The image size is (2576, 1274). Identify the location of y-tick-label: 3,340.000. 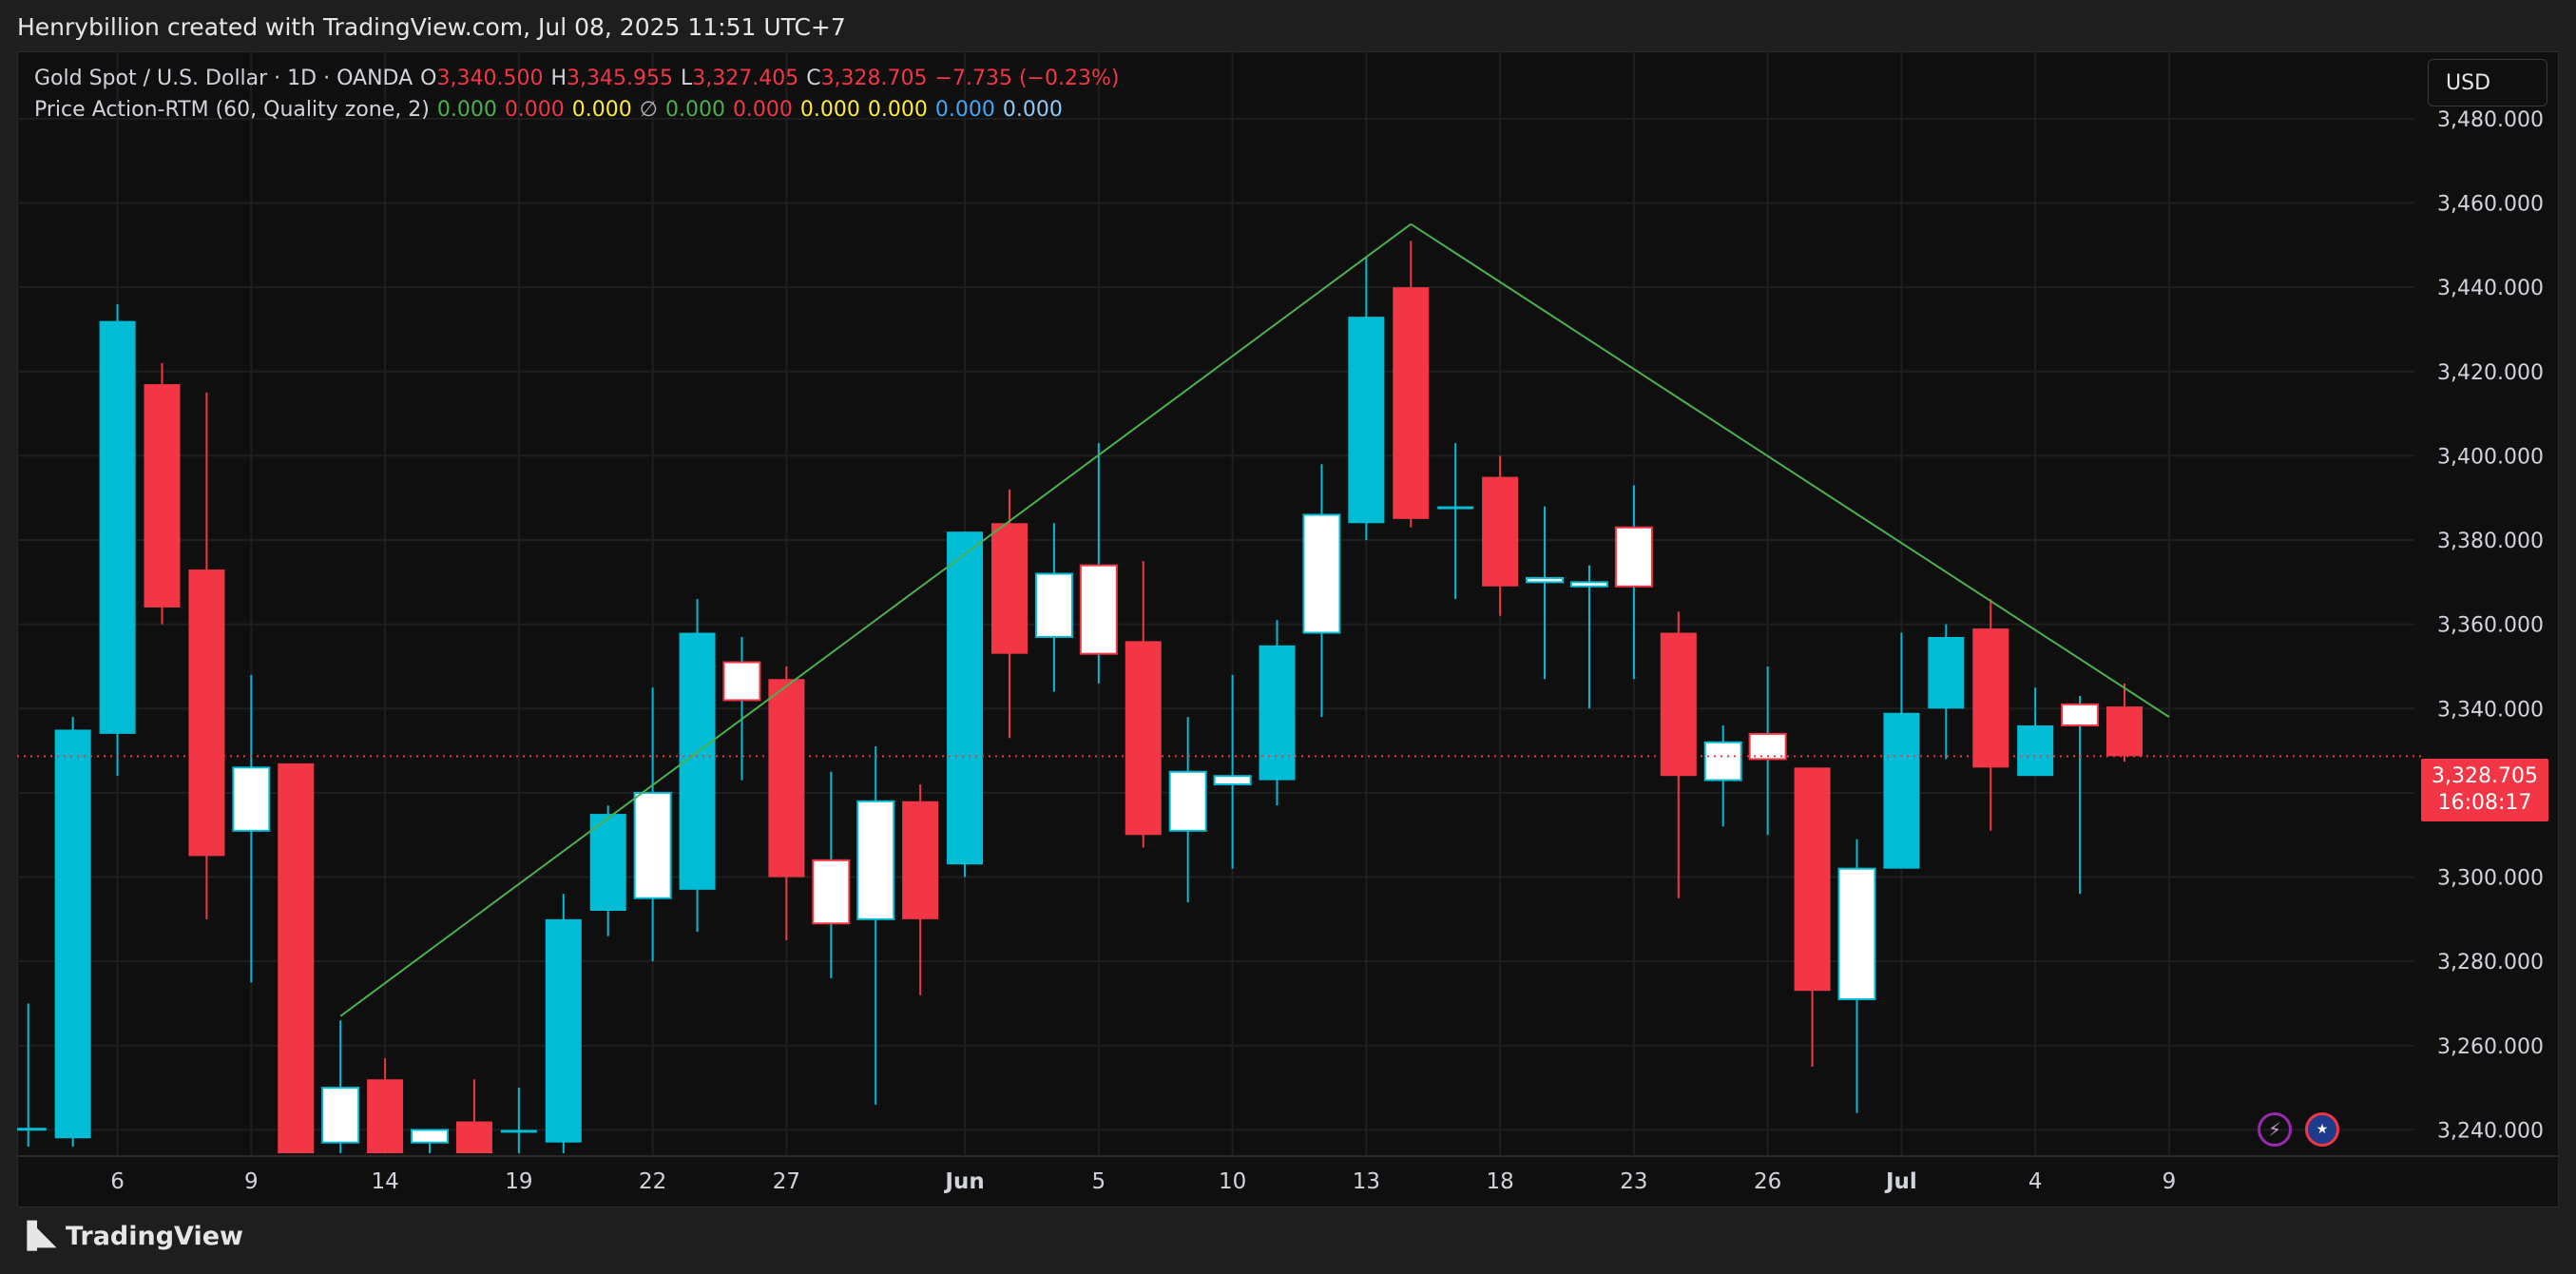
(2491, 710).